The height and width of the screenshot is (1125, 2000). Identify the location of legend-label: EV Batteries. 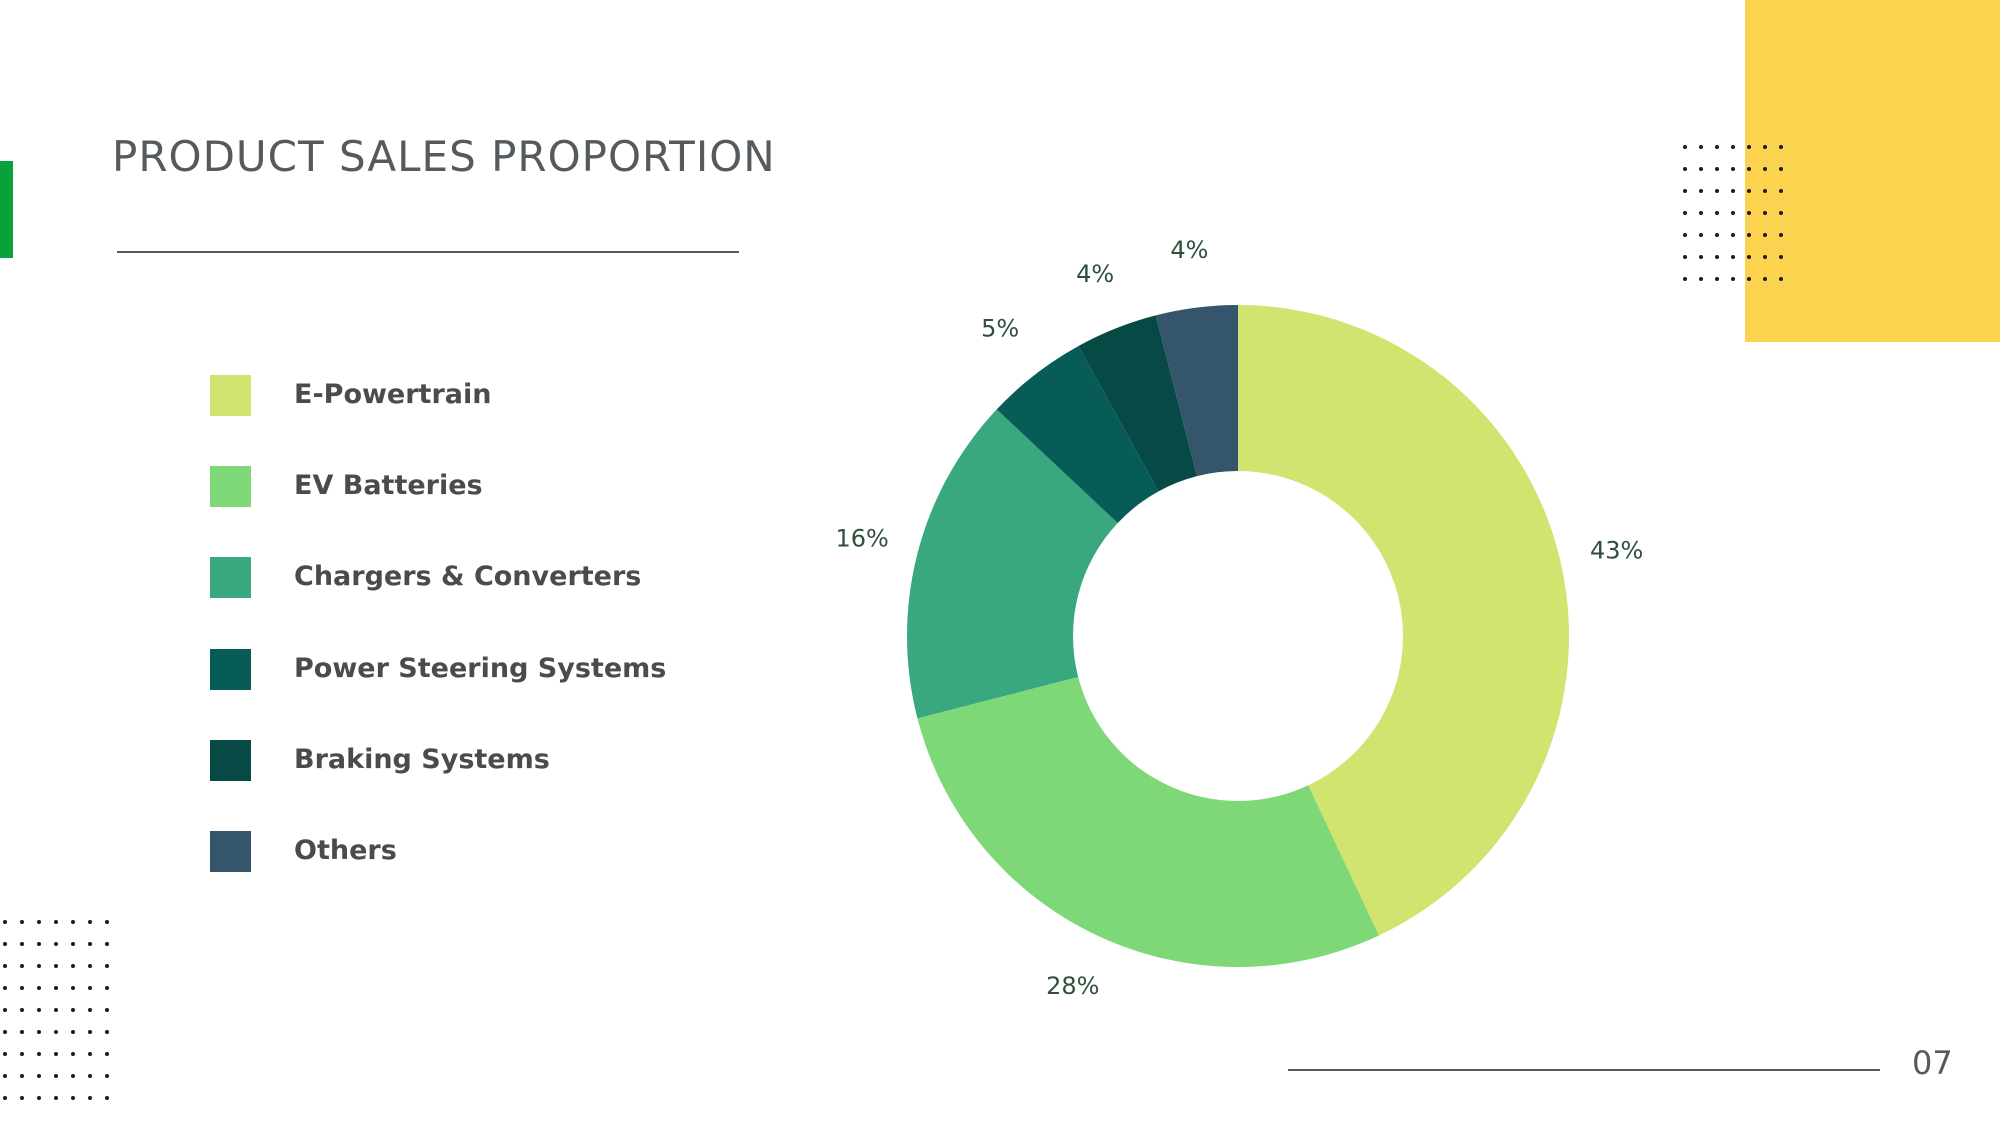
(388, 485).